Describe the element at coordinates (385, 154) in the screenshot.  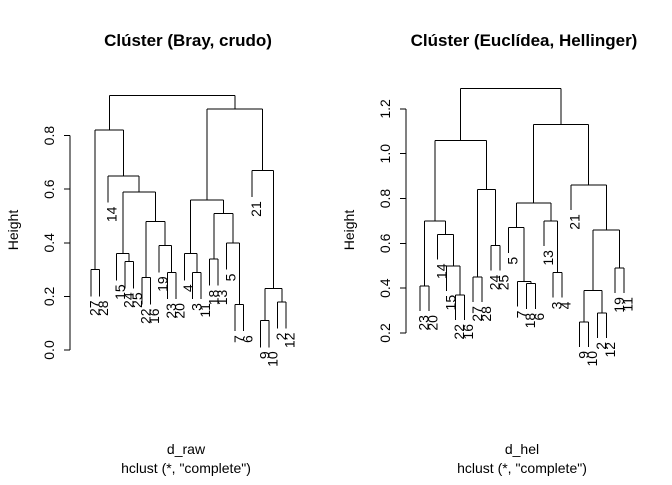
I see `y-tick-label: 1.0` at that location.